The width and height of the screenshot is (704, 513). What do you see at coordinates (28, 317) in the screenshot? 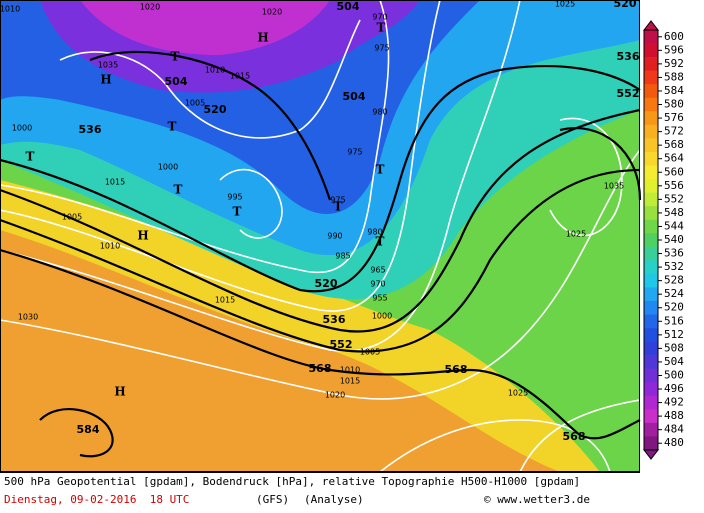
I see `isobar-label: 1030` at bounding box center [28, 317].